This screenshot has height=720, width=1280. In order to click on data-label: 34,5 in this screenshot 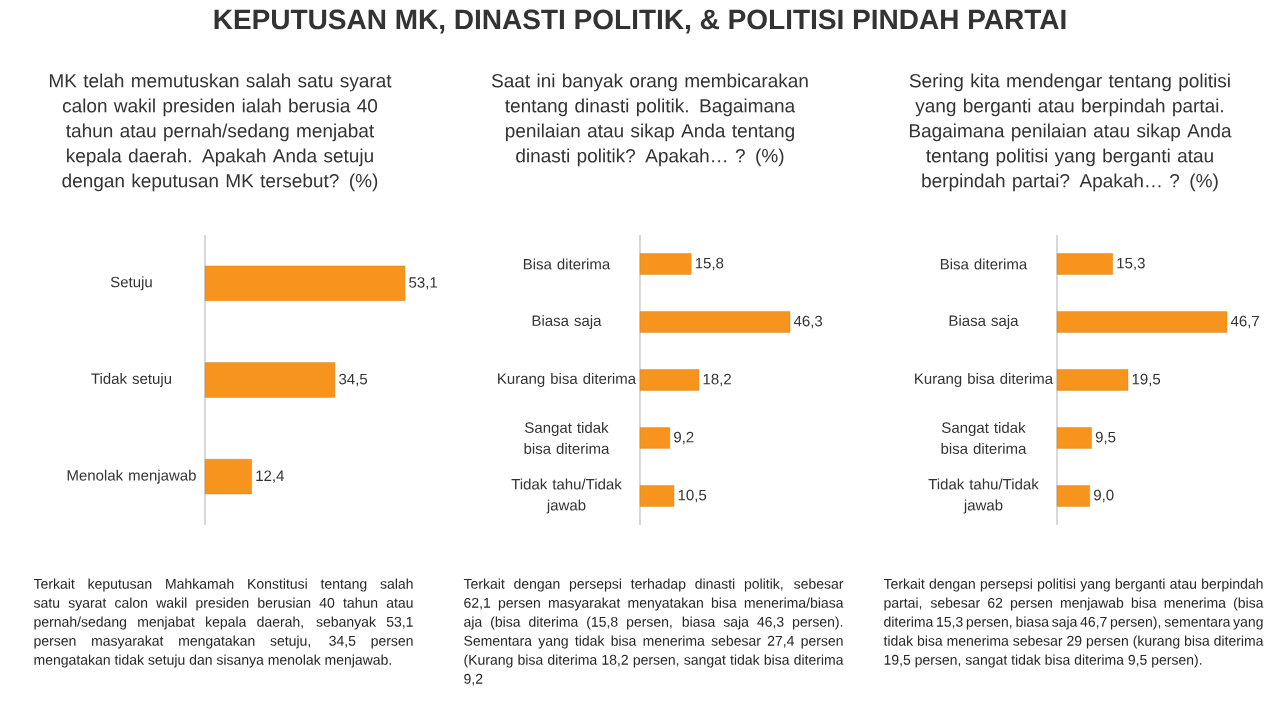, I will do `click(353, 380)`.